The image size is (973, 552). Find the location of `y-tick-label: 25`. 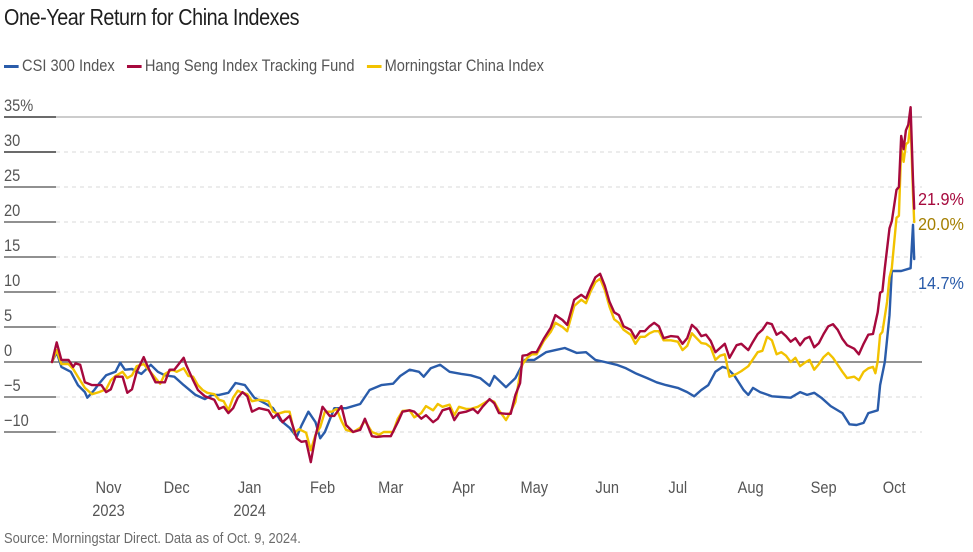

y-tick-label: 25 is located at coordinates (12, 176).